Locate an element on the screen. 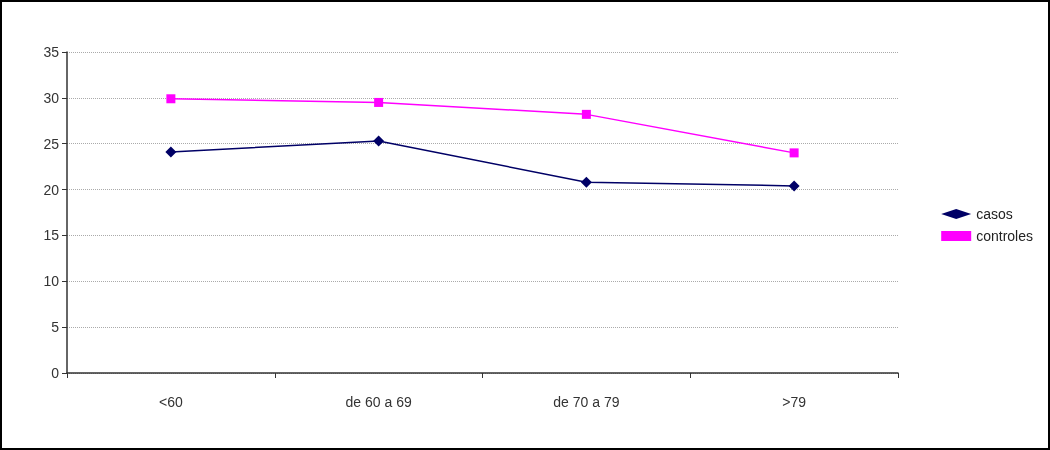  x-tick-label: >79 is located at coordinates (794, 402).